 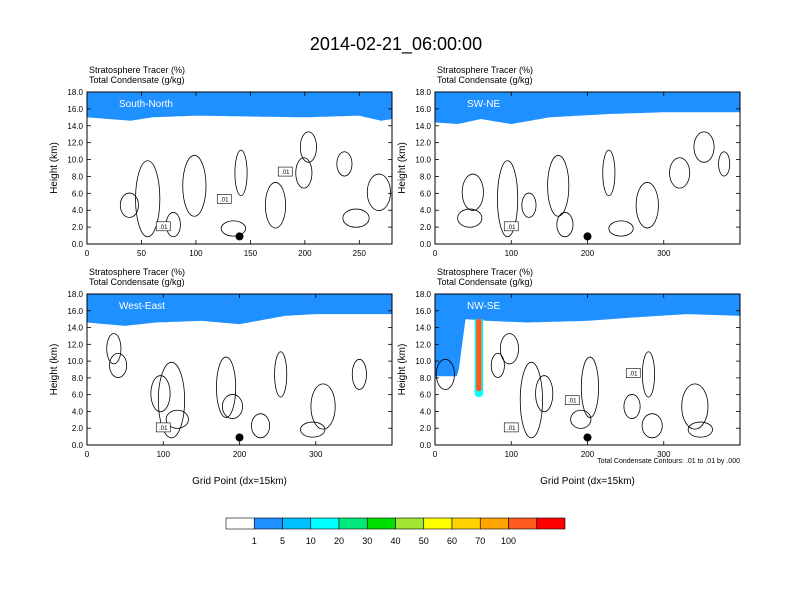 What do you see at coordinates (395, 541) in the screenshot?
I see `legend-label: 40` at bounding box center [395, 541].